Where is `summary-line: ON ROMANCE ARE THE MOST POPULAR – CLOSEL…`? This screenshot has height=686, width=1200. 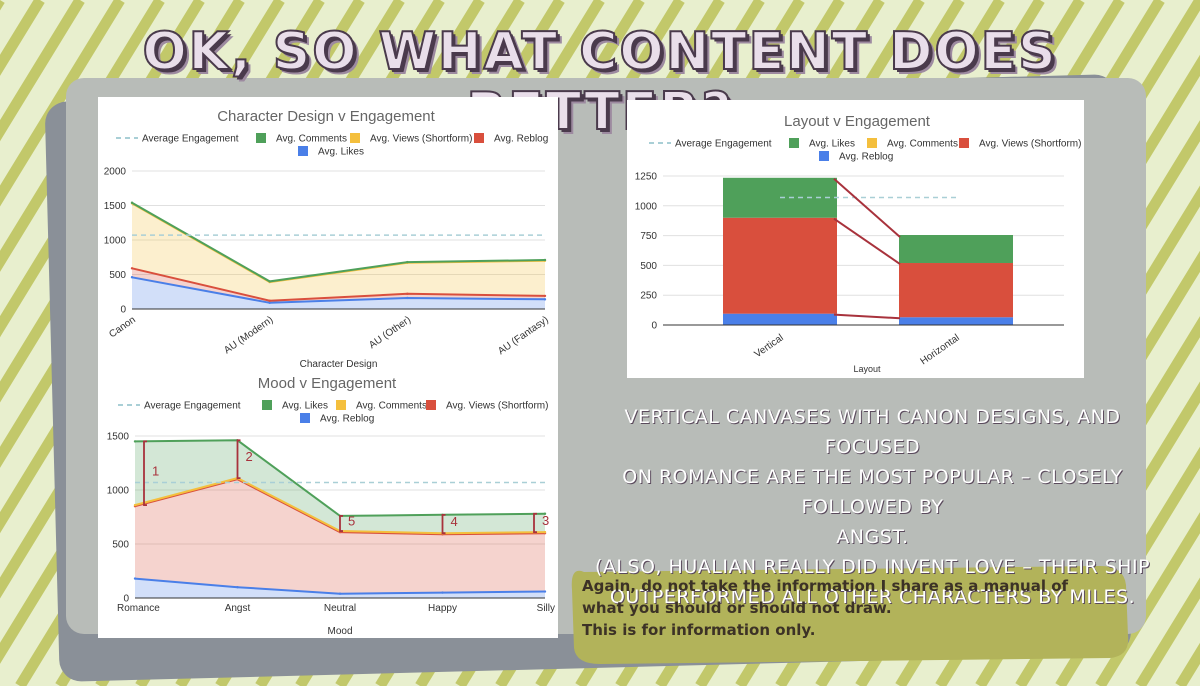 summary-line: ON ROMANCE ARE THE MOST POPULAR – CLOSEL… is located at coordinates (872, 492).